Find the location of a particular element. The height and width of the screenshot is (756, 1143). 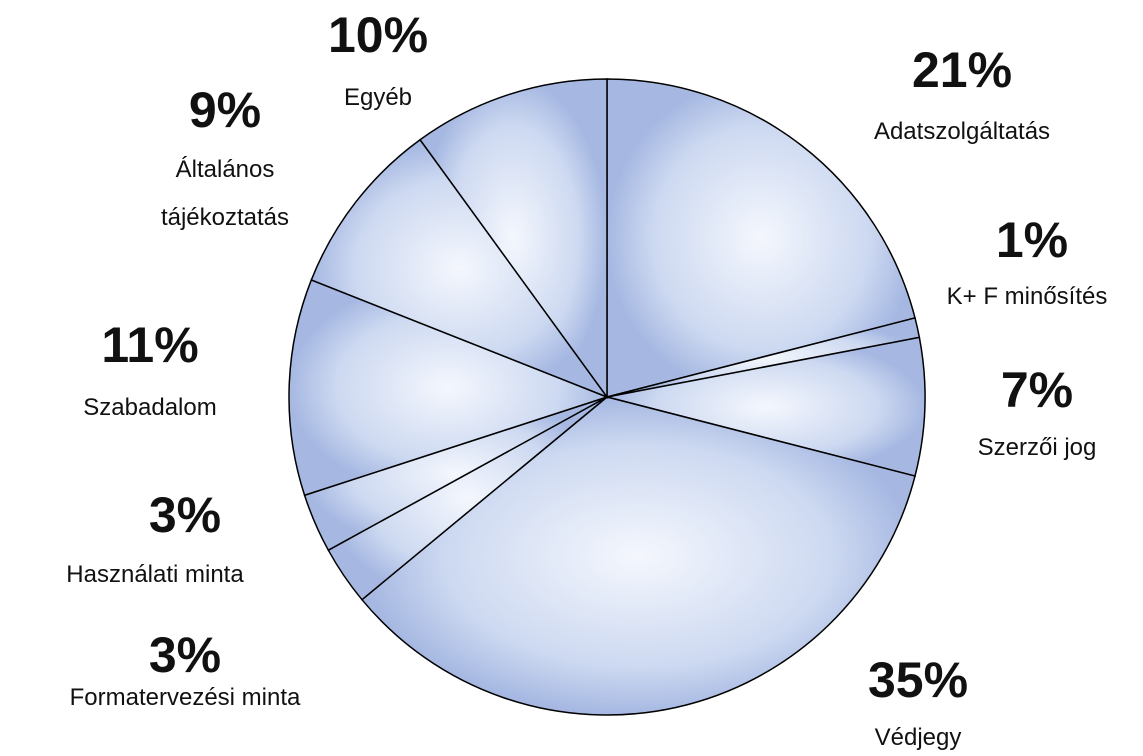

category-label: Használati minta is located at coordinates (155, 574).